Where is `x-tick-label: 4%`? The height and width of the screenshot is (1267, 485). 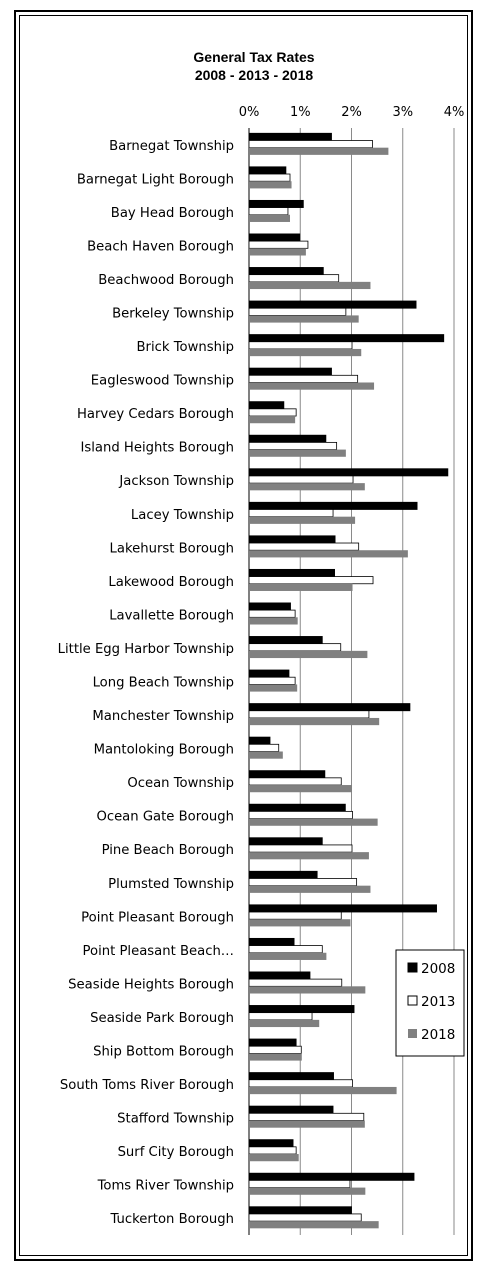 x-tick-label: 4% is located at coordinates (454, 112).